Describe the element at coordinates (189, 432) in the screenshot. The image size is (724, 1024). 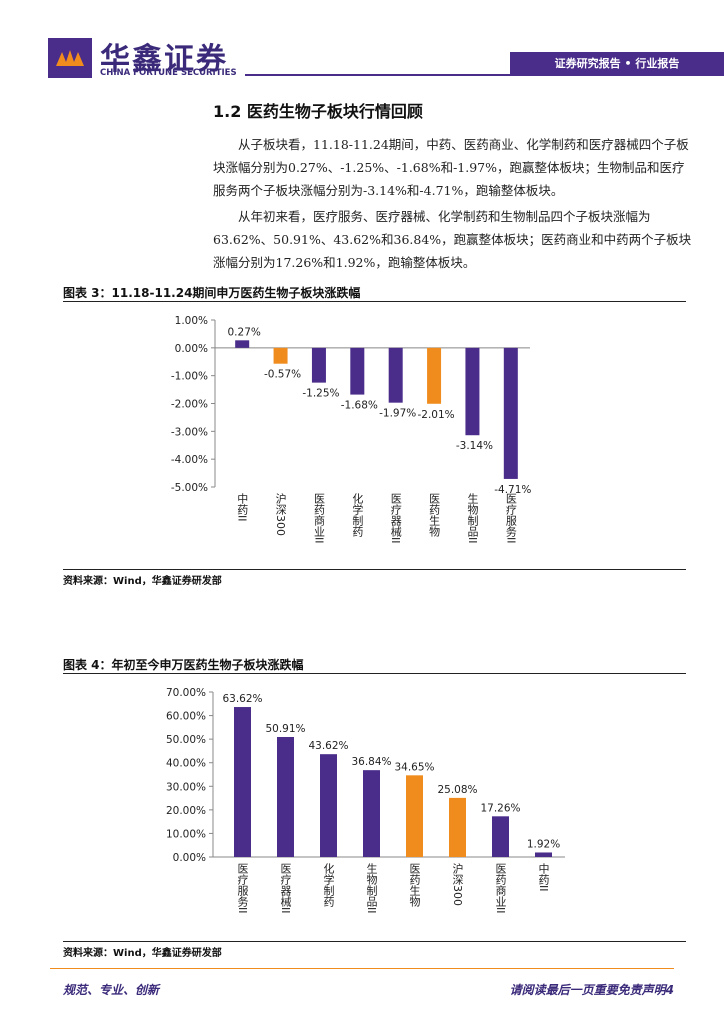
I see `y-tick-label: -3.00%` at that location.